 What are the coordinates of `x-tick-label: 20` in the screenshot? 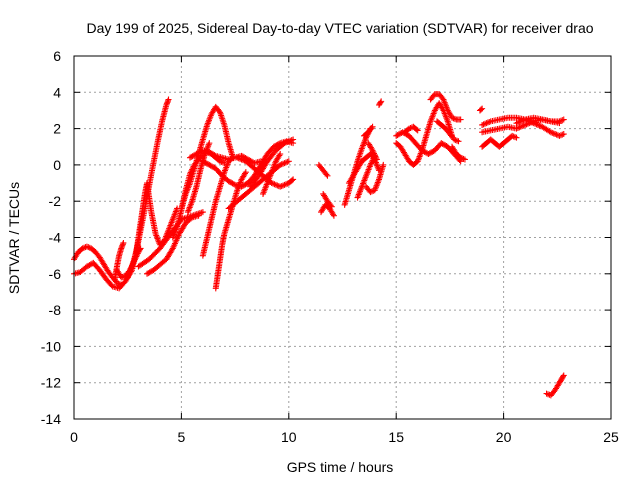 It's located at (504, 437).